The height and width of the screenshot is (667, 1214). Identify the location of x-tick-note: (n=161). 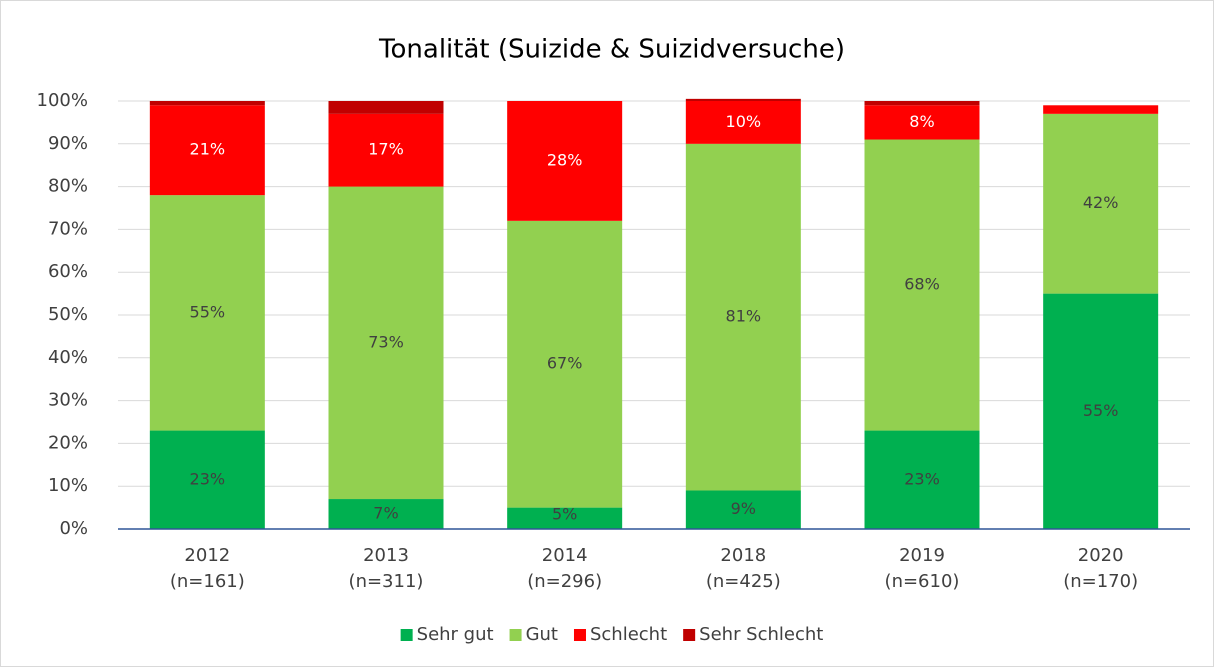
(207, 581).